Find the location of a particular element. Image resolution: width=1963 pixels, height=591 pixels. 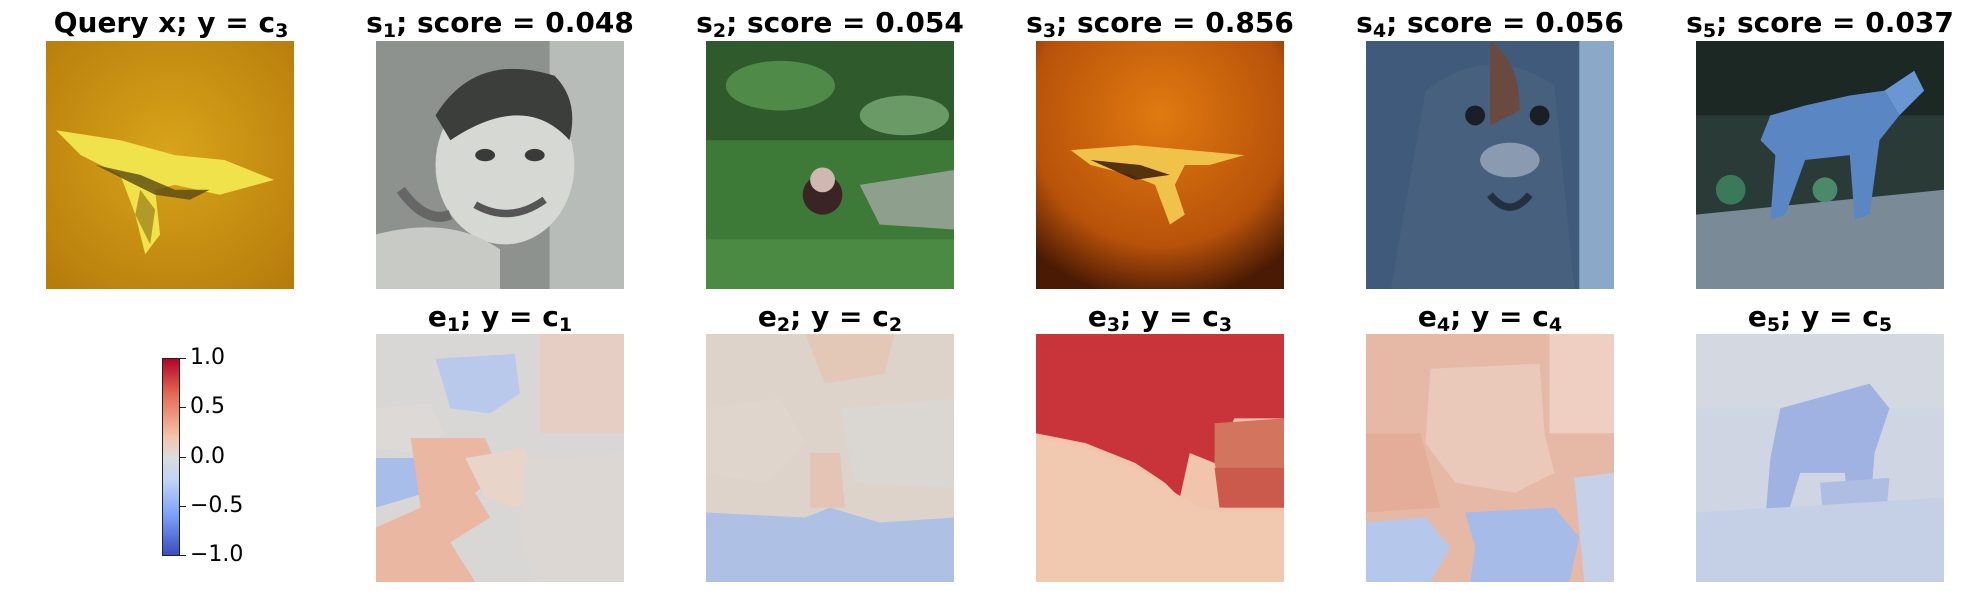

explanation-title-2: e2; y = c2 is located at coordinates (830, 318).